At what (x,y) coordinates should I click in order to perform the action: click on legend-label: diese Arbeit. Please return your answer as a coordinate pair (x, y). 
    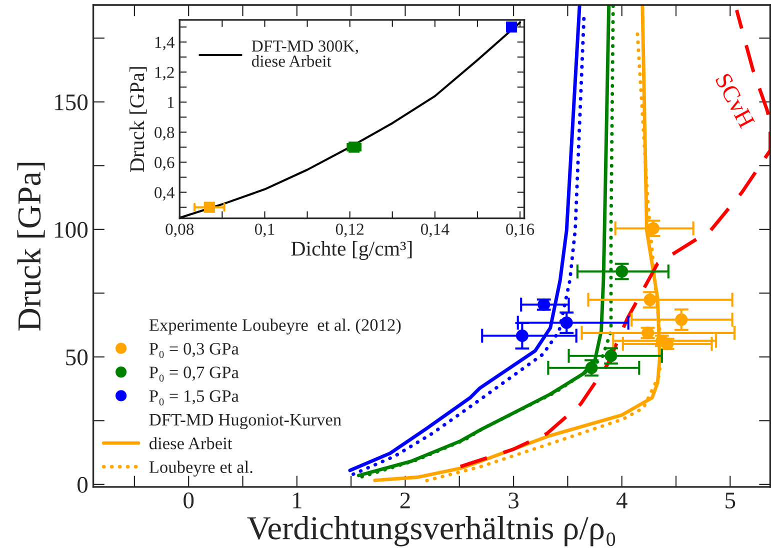
    Looking at the image, I should click on (190, 443).